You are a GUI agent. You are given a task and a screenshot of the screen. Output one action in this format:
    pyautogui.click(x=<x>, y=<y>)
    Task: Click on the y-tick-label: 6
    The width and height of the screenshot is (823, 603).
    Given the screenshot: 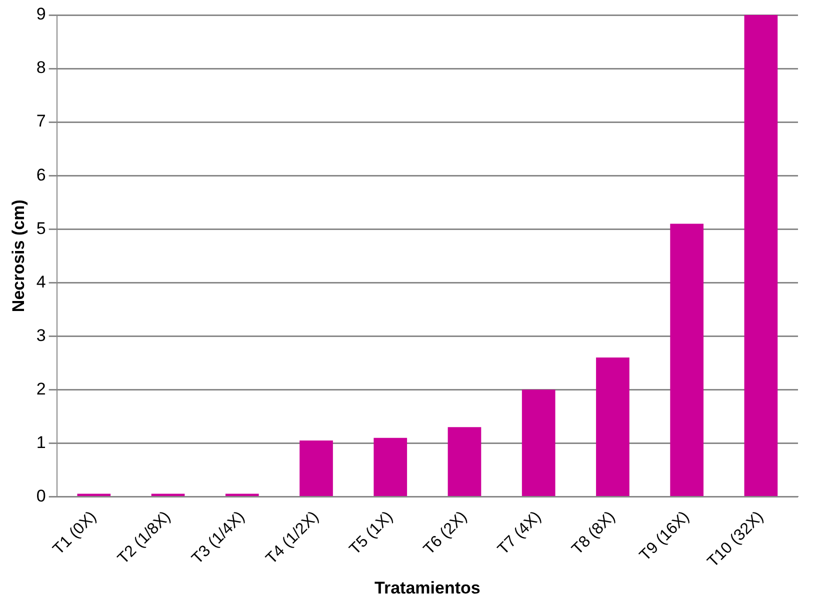 What is the action you would take?
    pyautogui.click(x=41, y=174)
    